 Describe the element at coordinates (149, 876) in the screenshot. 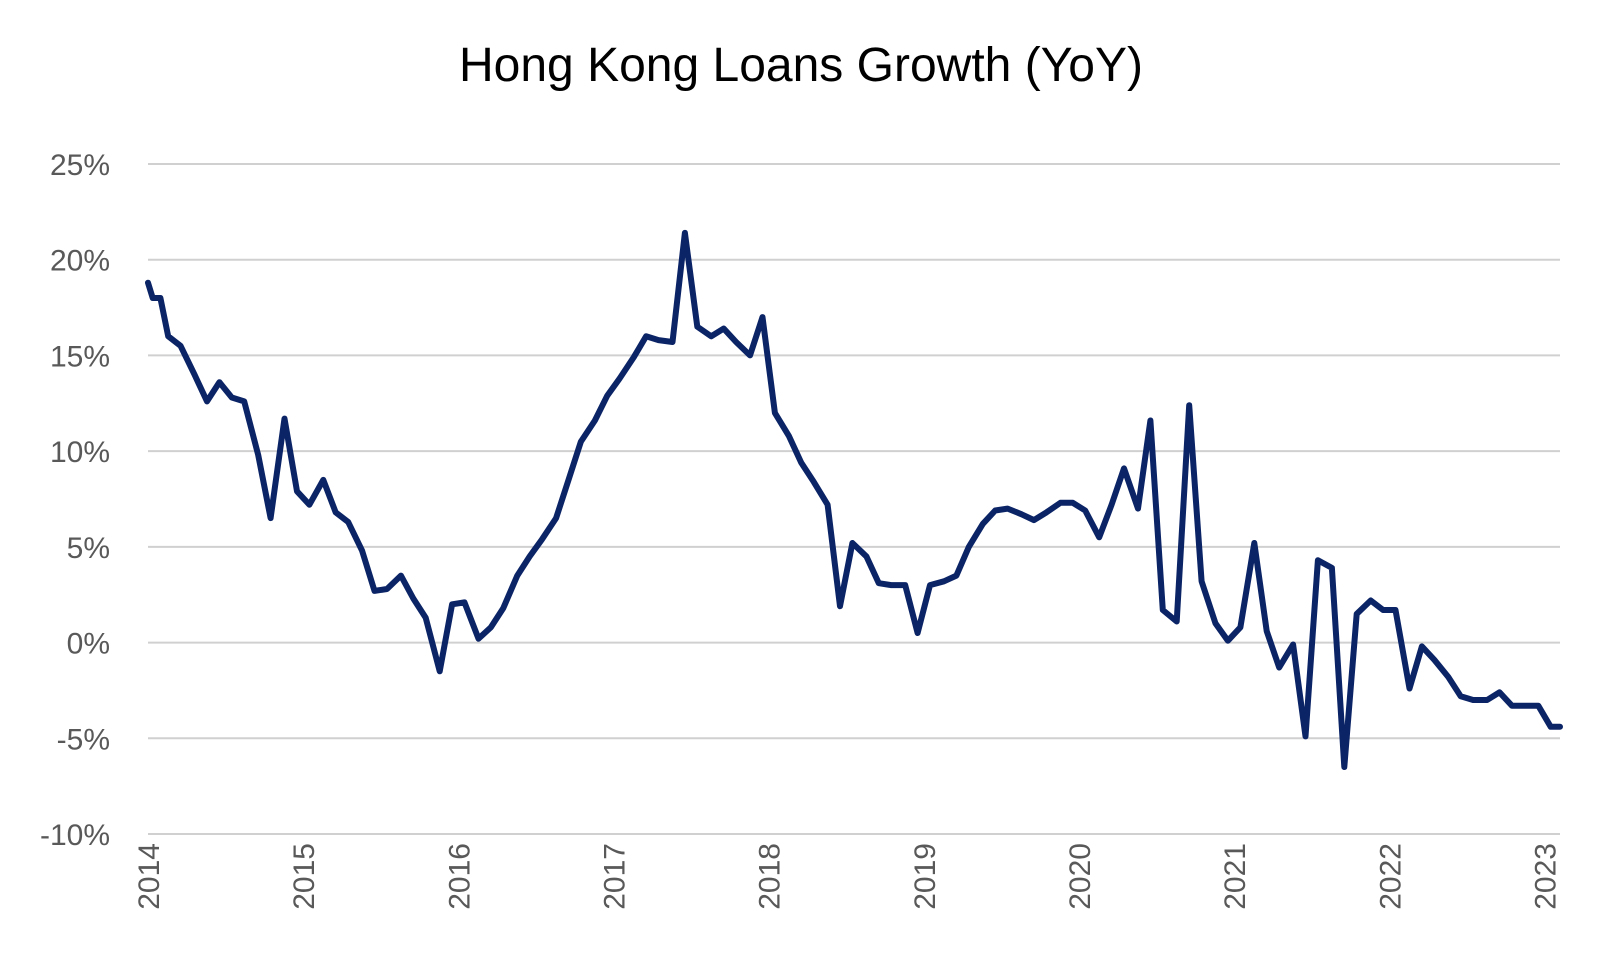

I see `x-tick-label: 2014` at that location.